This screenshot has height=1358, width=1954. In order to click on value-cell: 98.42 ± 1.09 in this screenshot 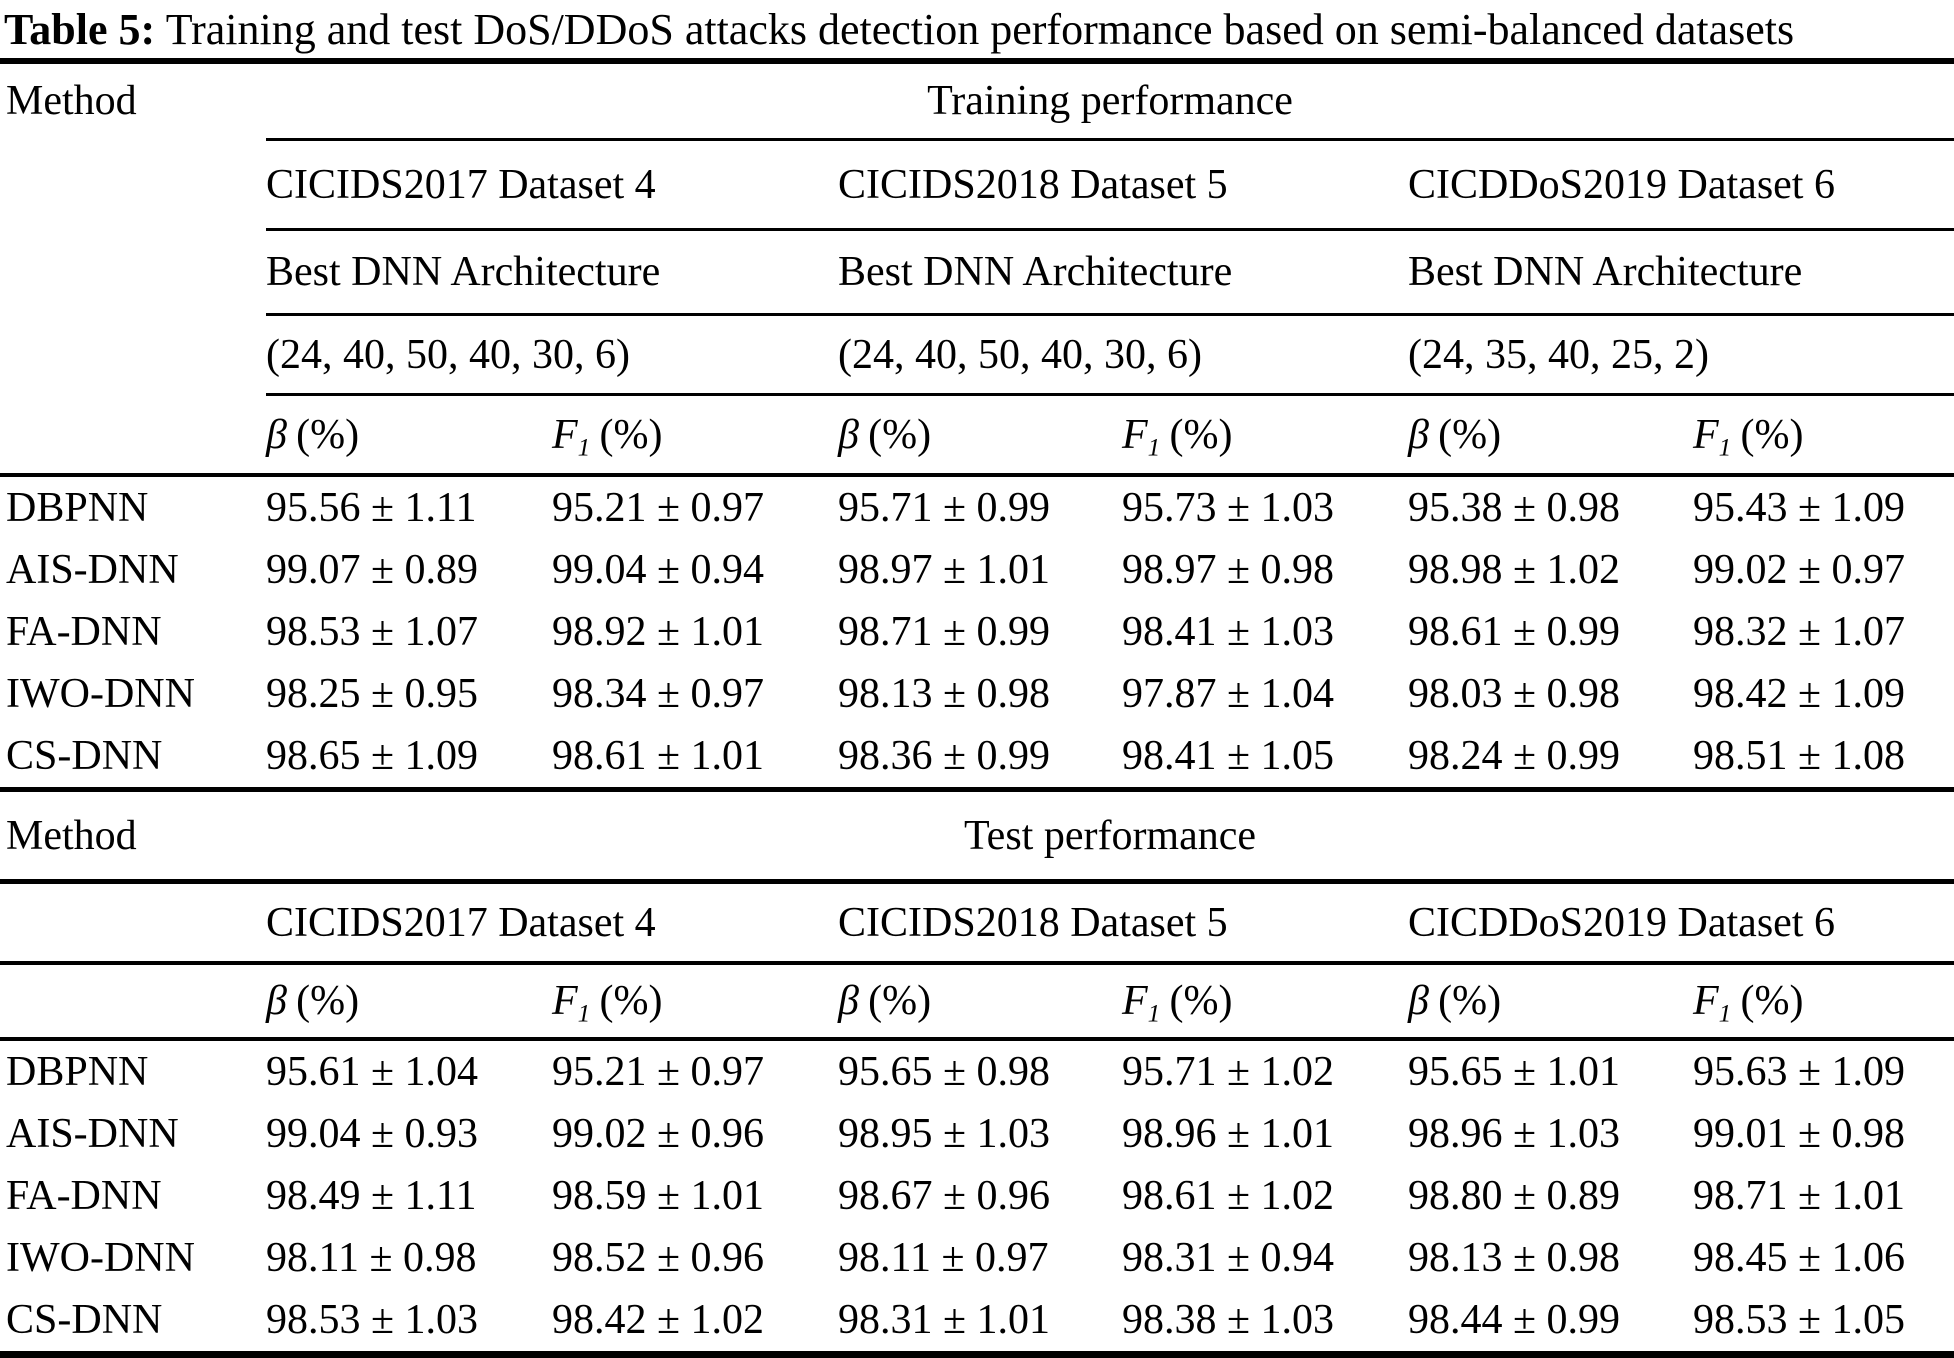, I will do `click(1799, 694)`.